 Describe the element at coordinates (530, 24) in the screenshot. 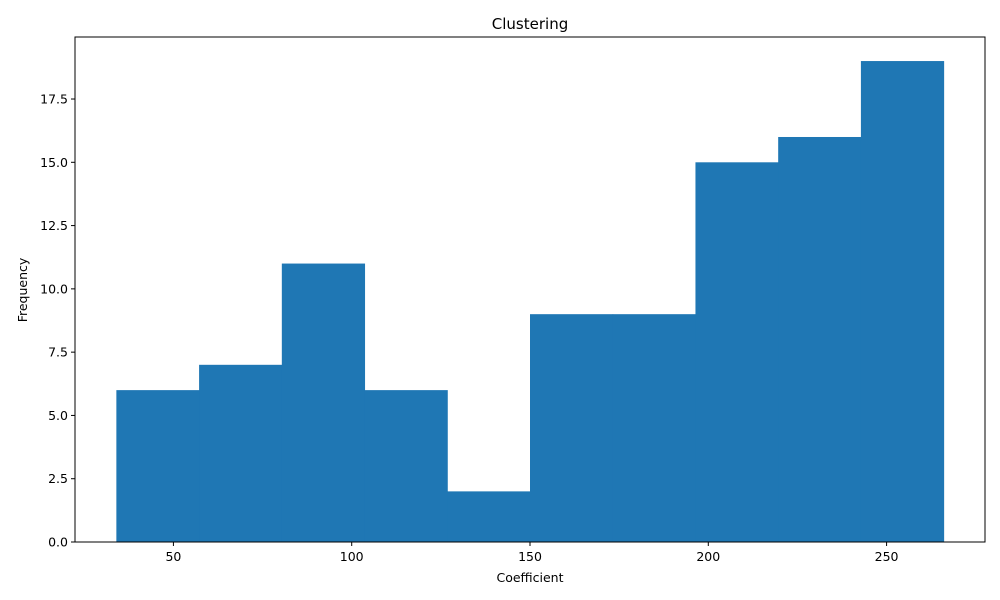

I see `chart-title: Clustering` at that location.